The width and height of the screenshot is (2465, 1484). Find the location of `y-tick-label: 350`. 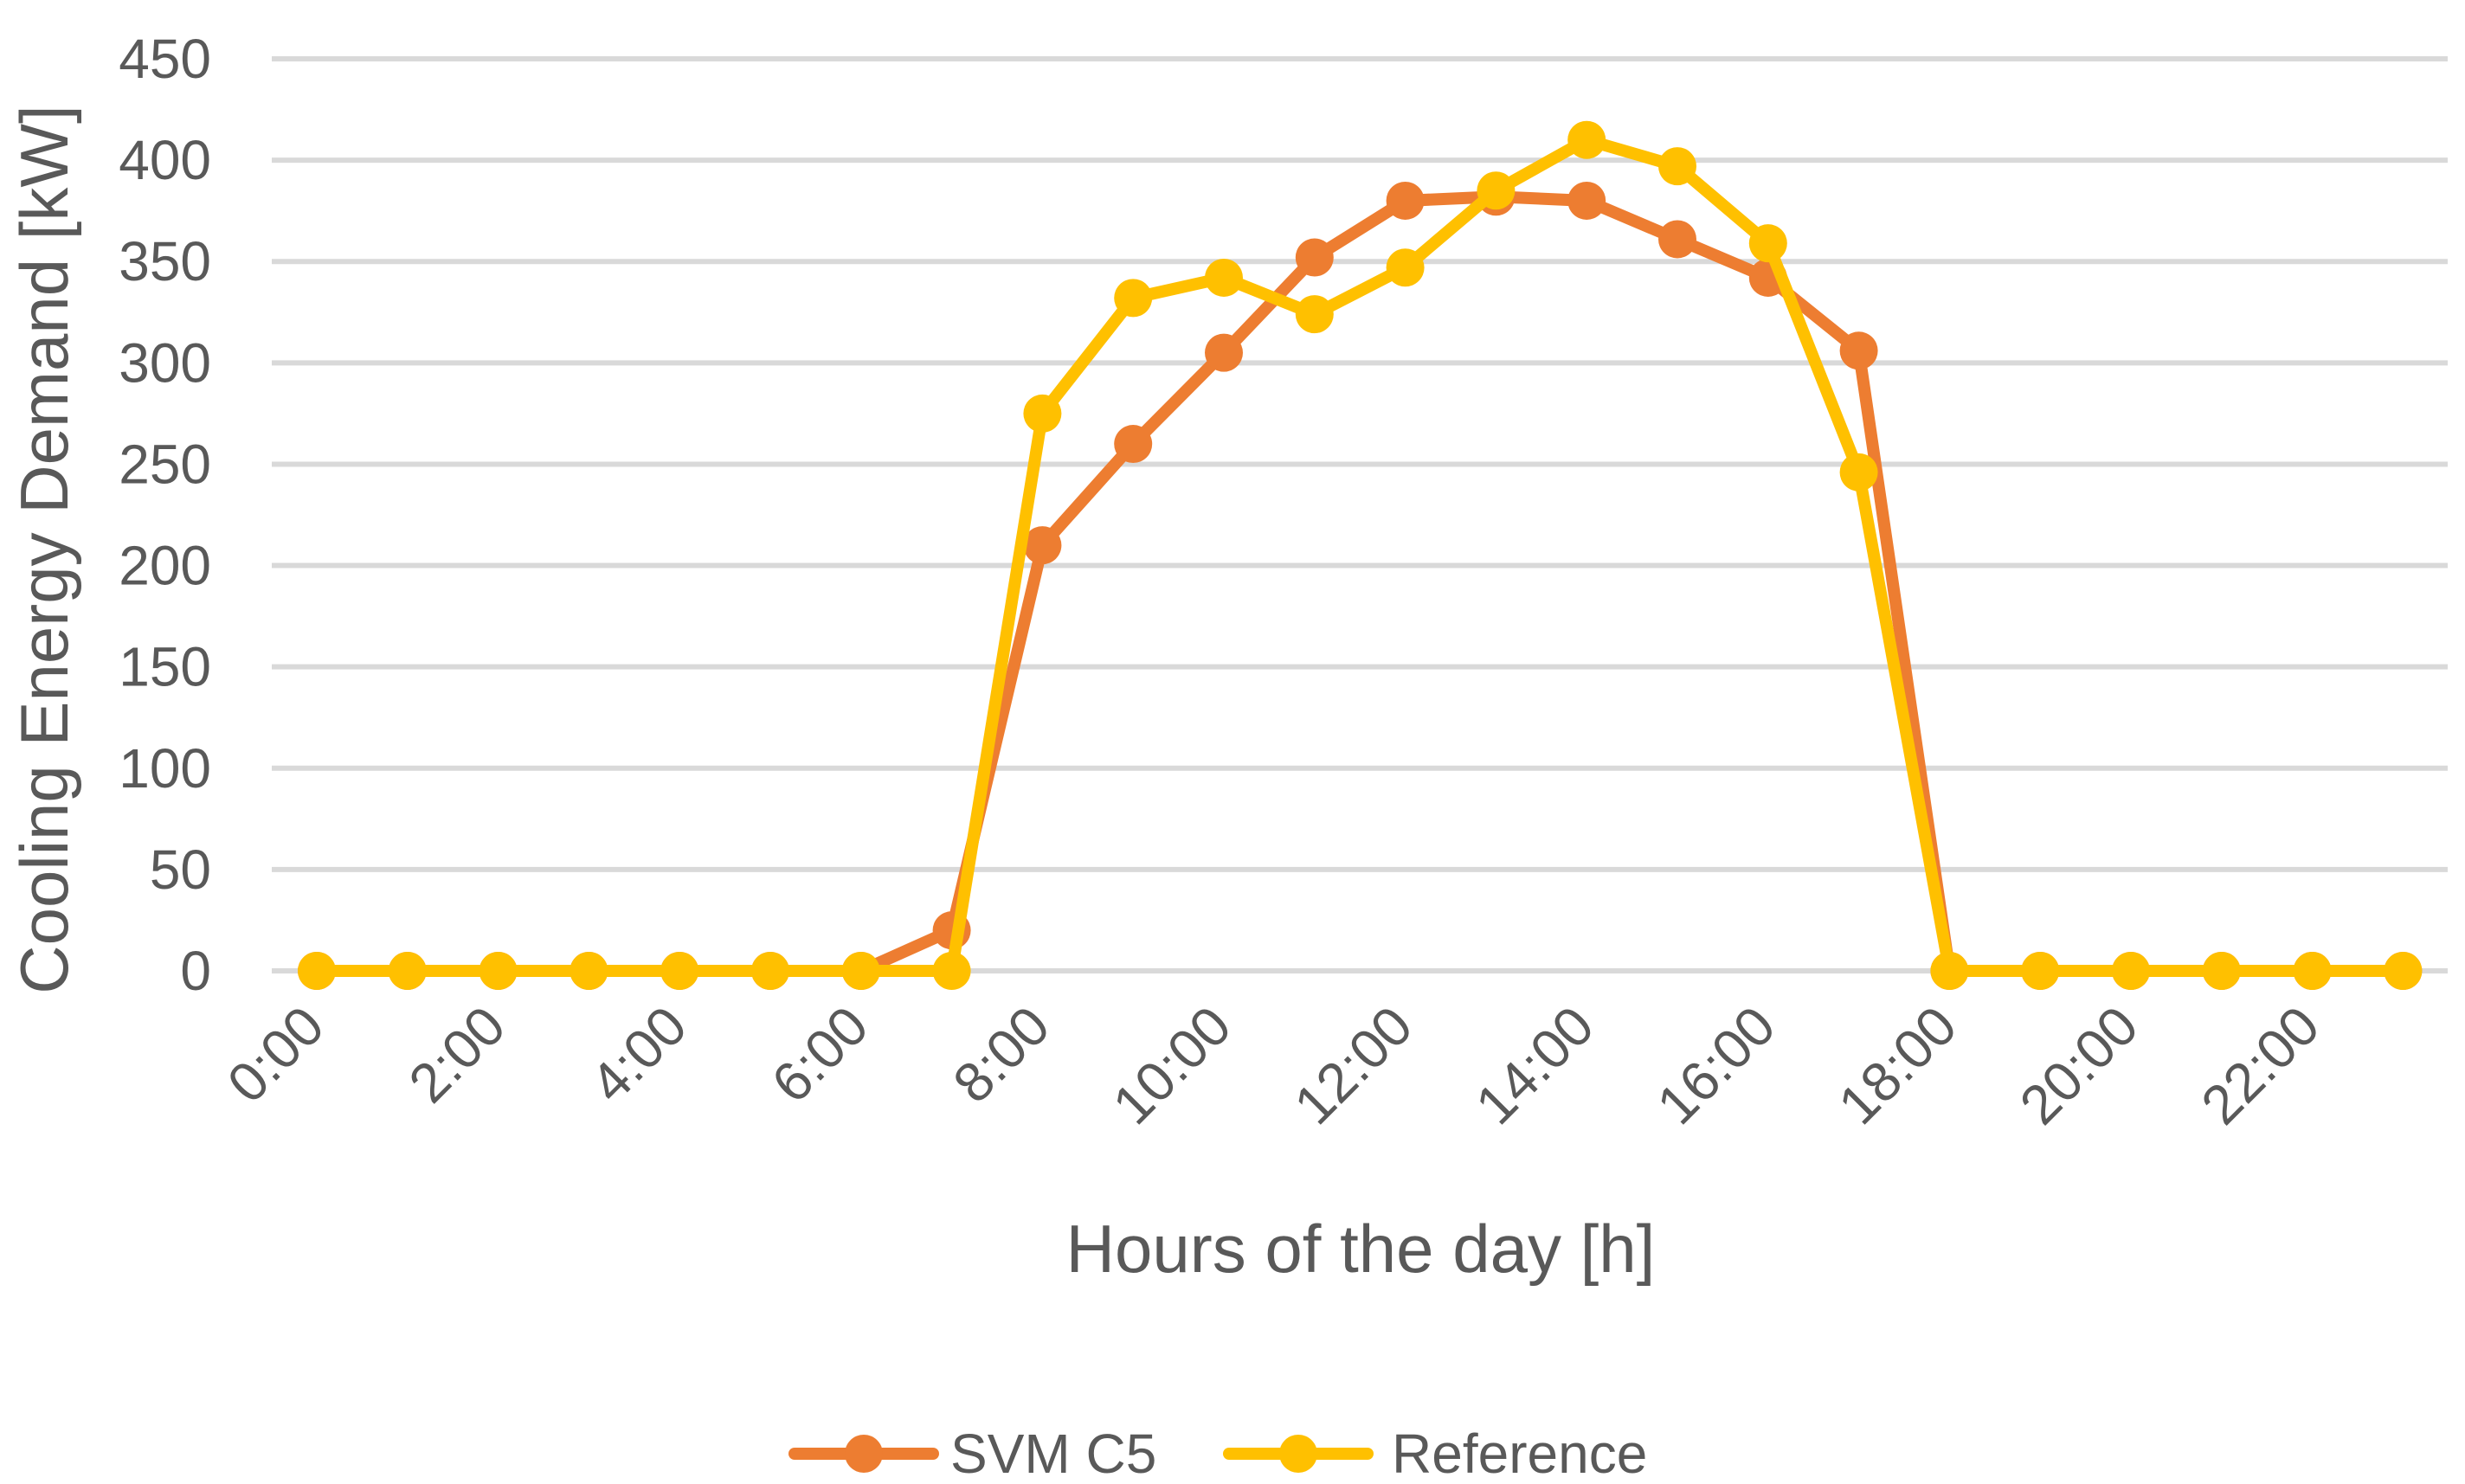

y-tick-label: 350 is located at coordinates (165, 261).